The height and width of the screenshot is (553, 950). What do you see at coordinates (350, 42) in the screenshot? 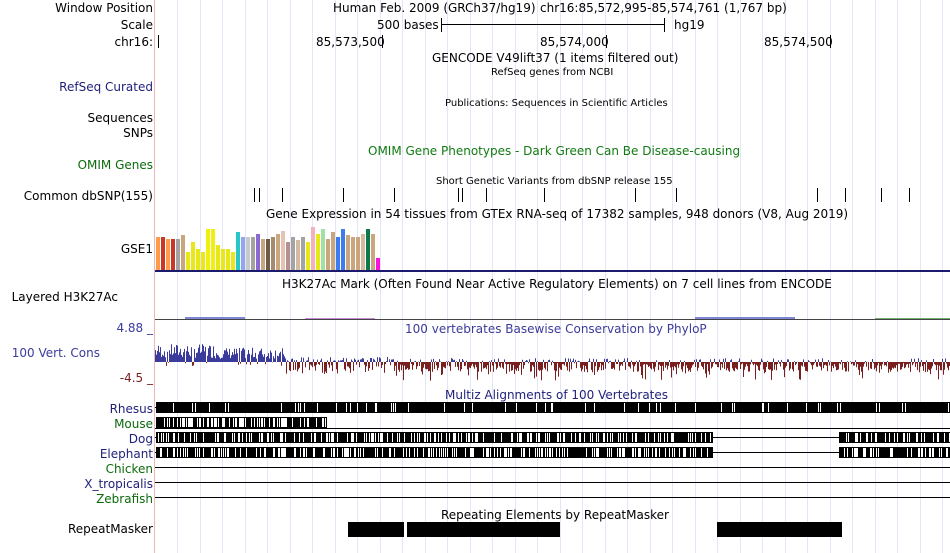
I see `ruler-tick-label: 85,573,500` at bounding box center [350, 42].